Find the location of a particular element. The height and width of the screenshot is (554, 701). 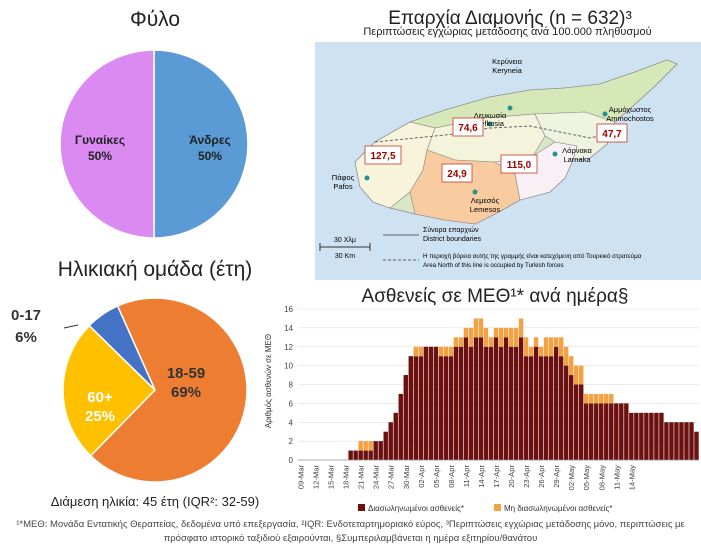

pafos-label-en: Pafos is located at coordinates (342, 186).